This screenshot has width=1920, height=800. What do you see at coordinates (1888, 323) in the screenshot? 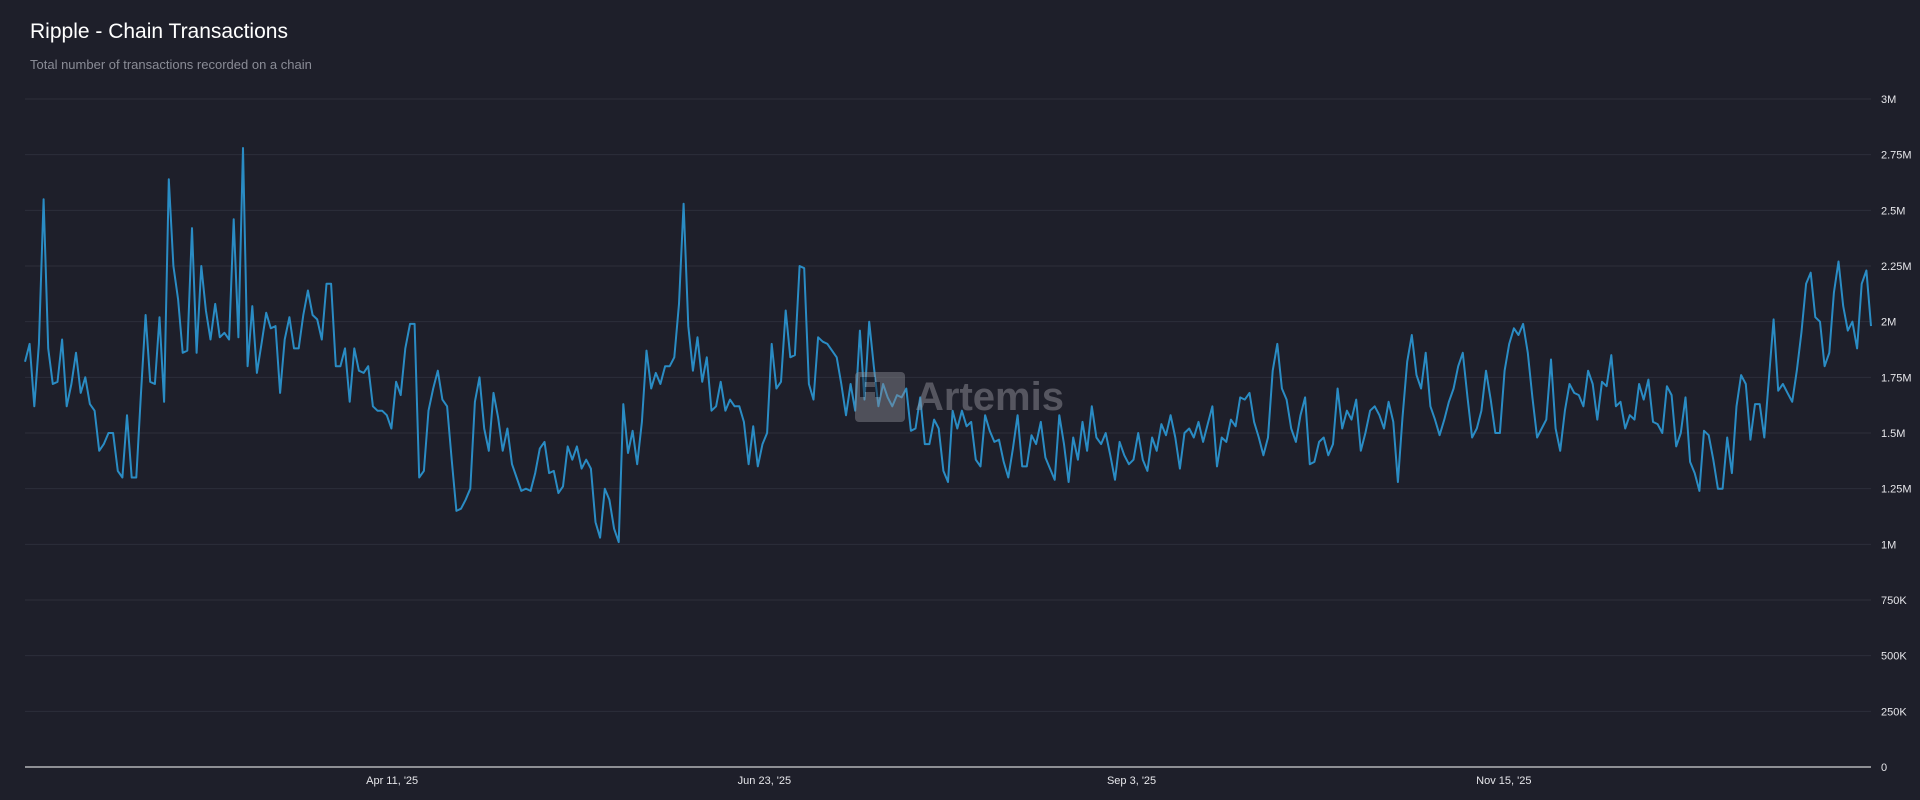
I see `y-tick-label: 2M` at bounding box center [1888, 323].